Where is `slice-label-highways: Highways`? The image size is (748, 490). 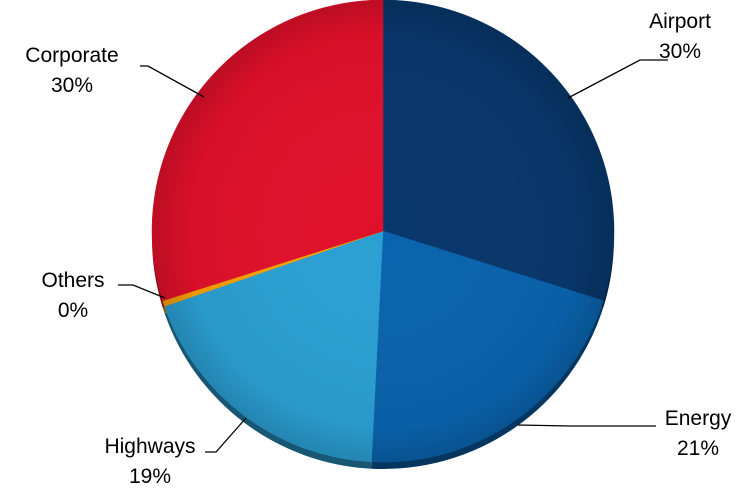
slice-label-highways: Highways is located at coordinates (149, 446).